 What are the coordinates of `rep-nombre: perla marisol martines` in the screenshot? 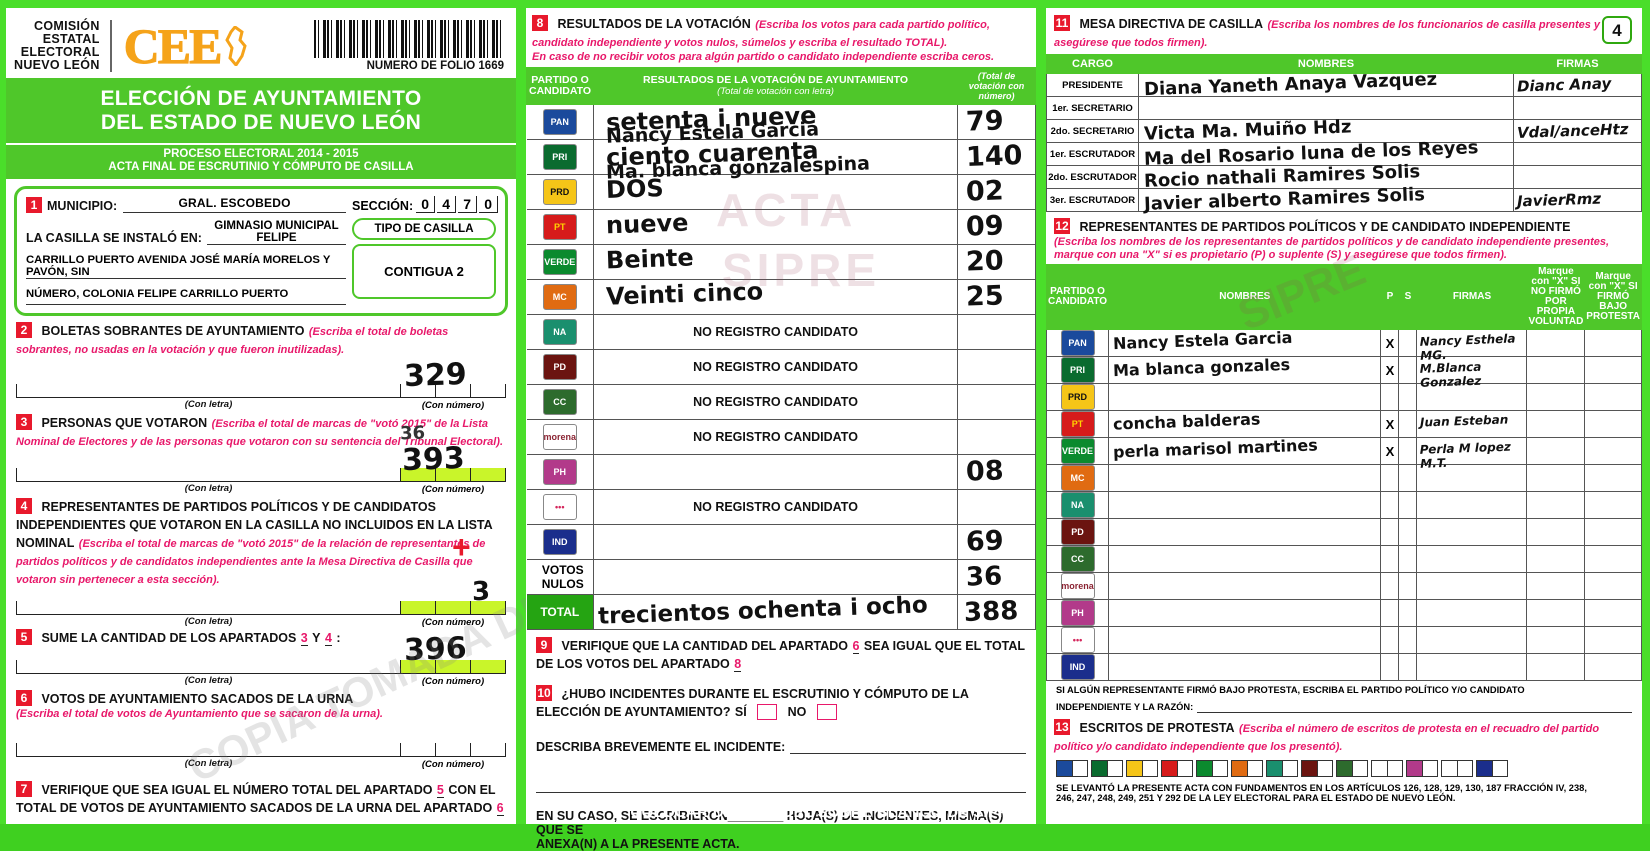 It's located at (1245, 450).